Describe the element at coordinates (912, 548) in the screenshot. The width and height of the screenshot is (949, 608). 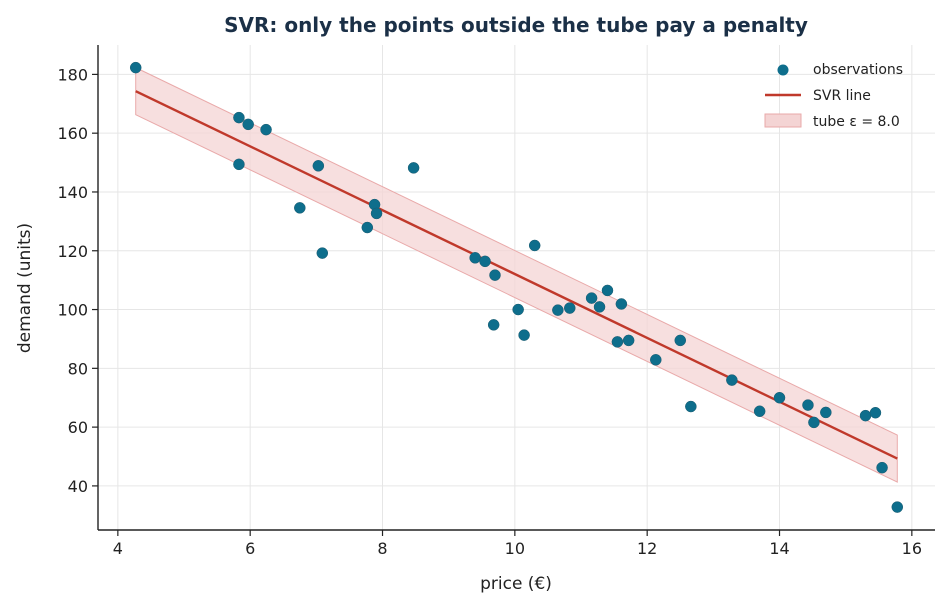
I see `x-tick-label: 16` at that location.